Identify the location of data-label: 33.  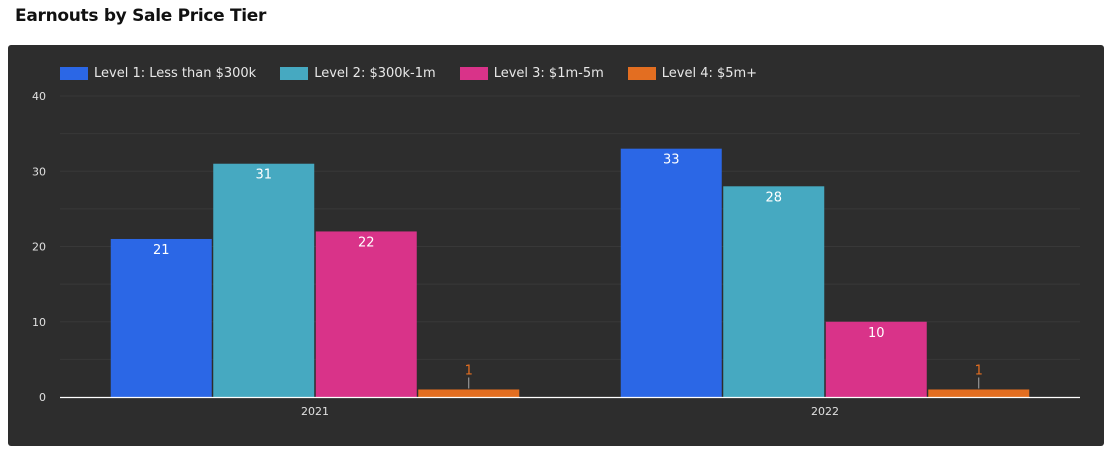
(671, 160).